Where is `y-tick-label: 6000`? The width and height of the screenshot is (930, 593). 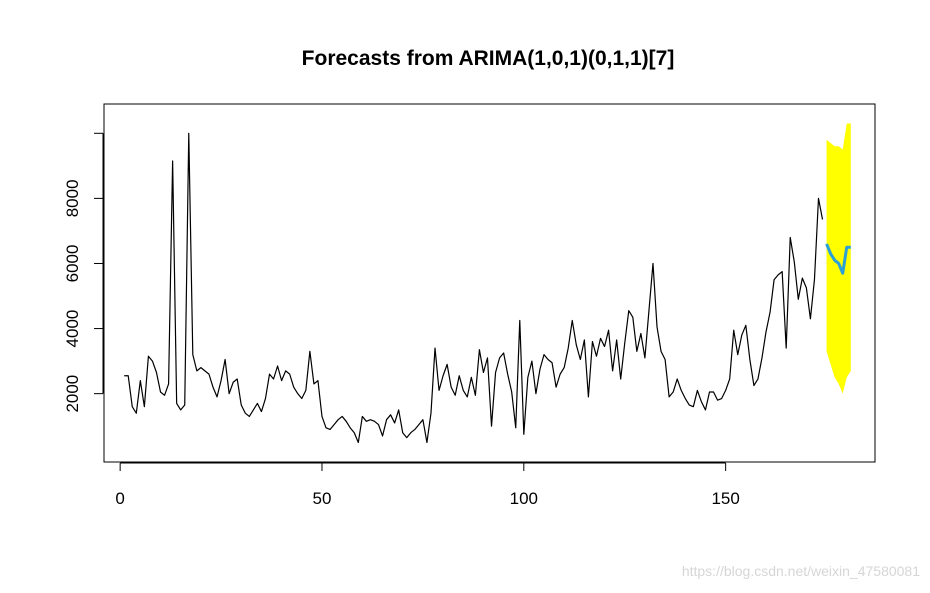
y-tick-label: 6000 is located at coordinates (72, 264).